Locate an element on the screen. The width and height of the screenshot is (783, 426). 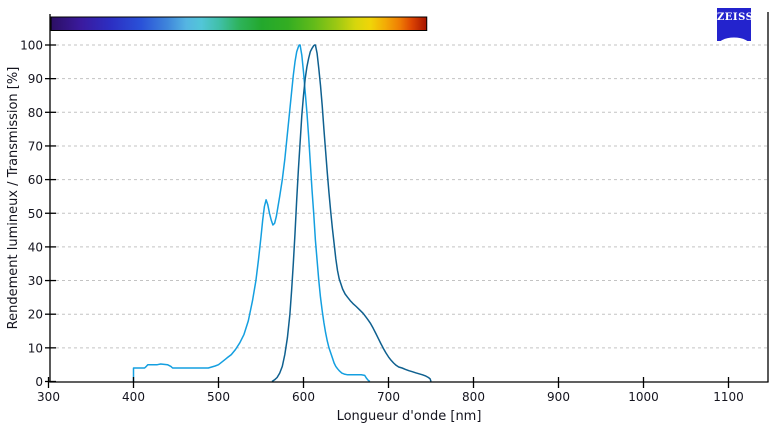
y-tick-label-60: 60 is located at coordinates (35, 180).